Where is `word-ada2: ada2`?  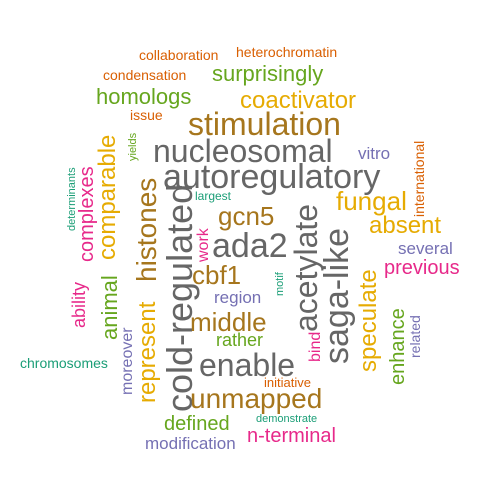 word-ada2: ada2 is located at coordinates (250, 246).